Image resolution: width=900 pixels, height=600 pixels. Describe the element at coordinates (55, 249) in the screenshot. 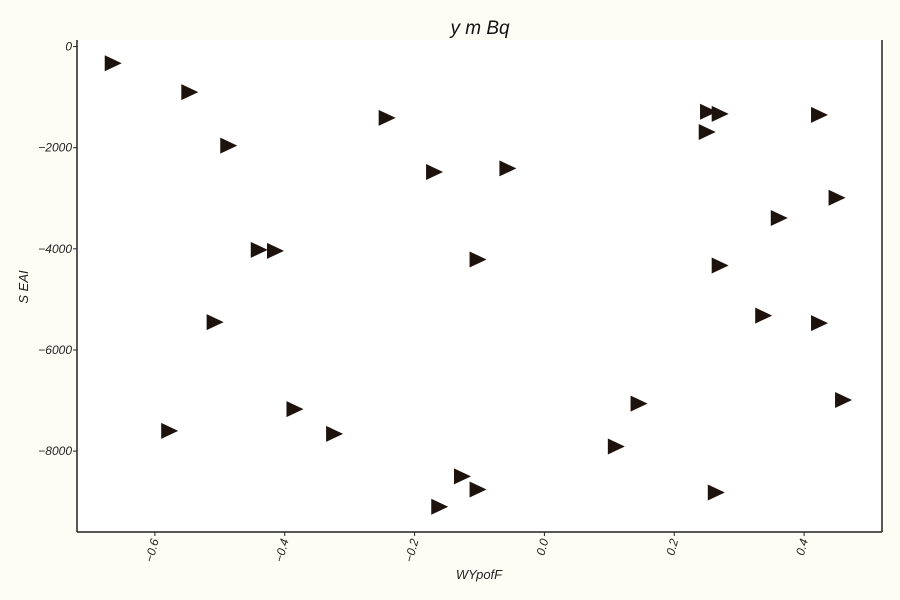

I see `y-tick-label: −4000` at that location.